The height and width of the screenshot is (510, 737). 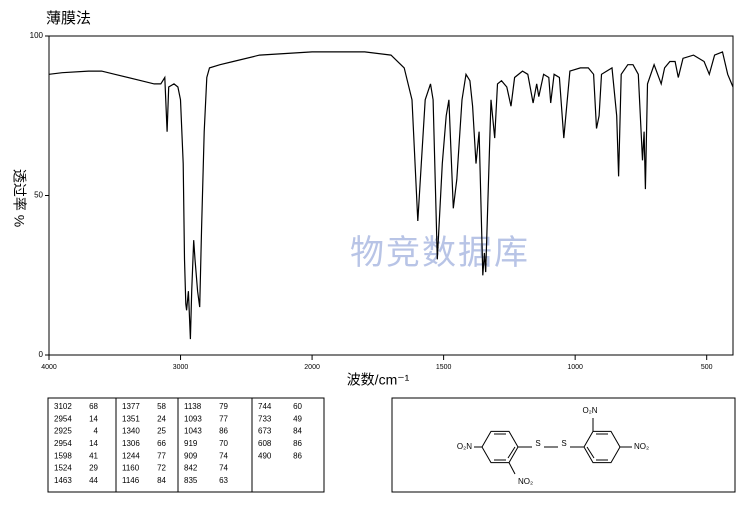 I want to click on peak-transmittance: 44, so click(x=93, y=480).